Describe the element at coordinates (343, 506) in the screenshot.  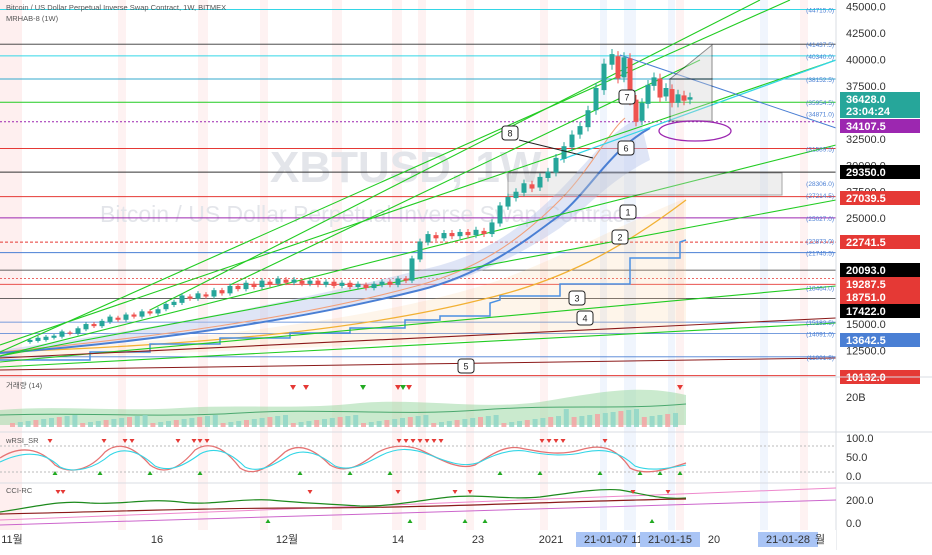
I see `cci-signal` at that location.